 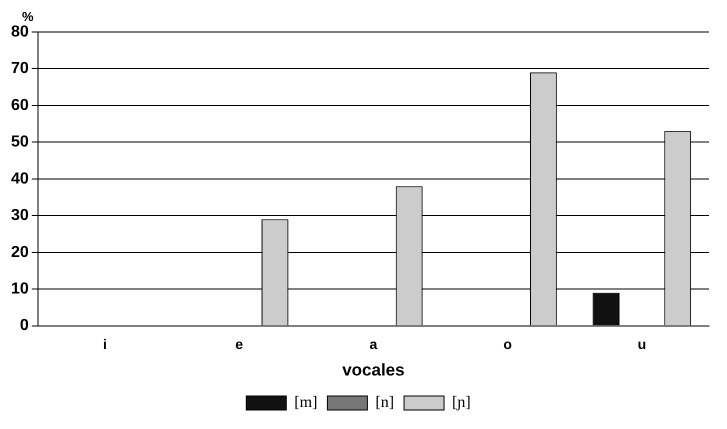 What do you see at coordinates (20, 105) in the screenshot?
I see `y-tick-label: 60` at bounding box center [20, 105].